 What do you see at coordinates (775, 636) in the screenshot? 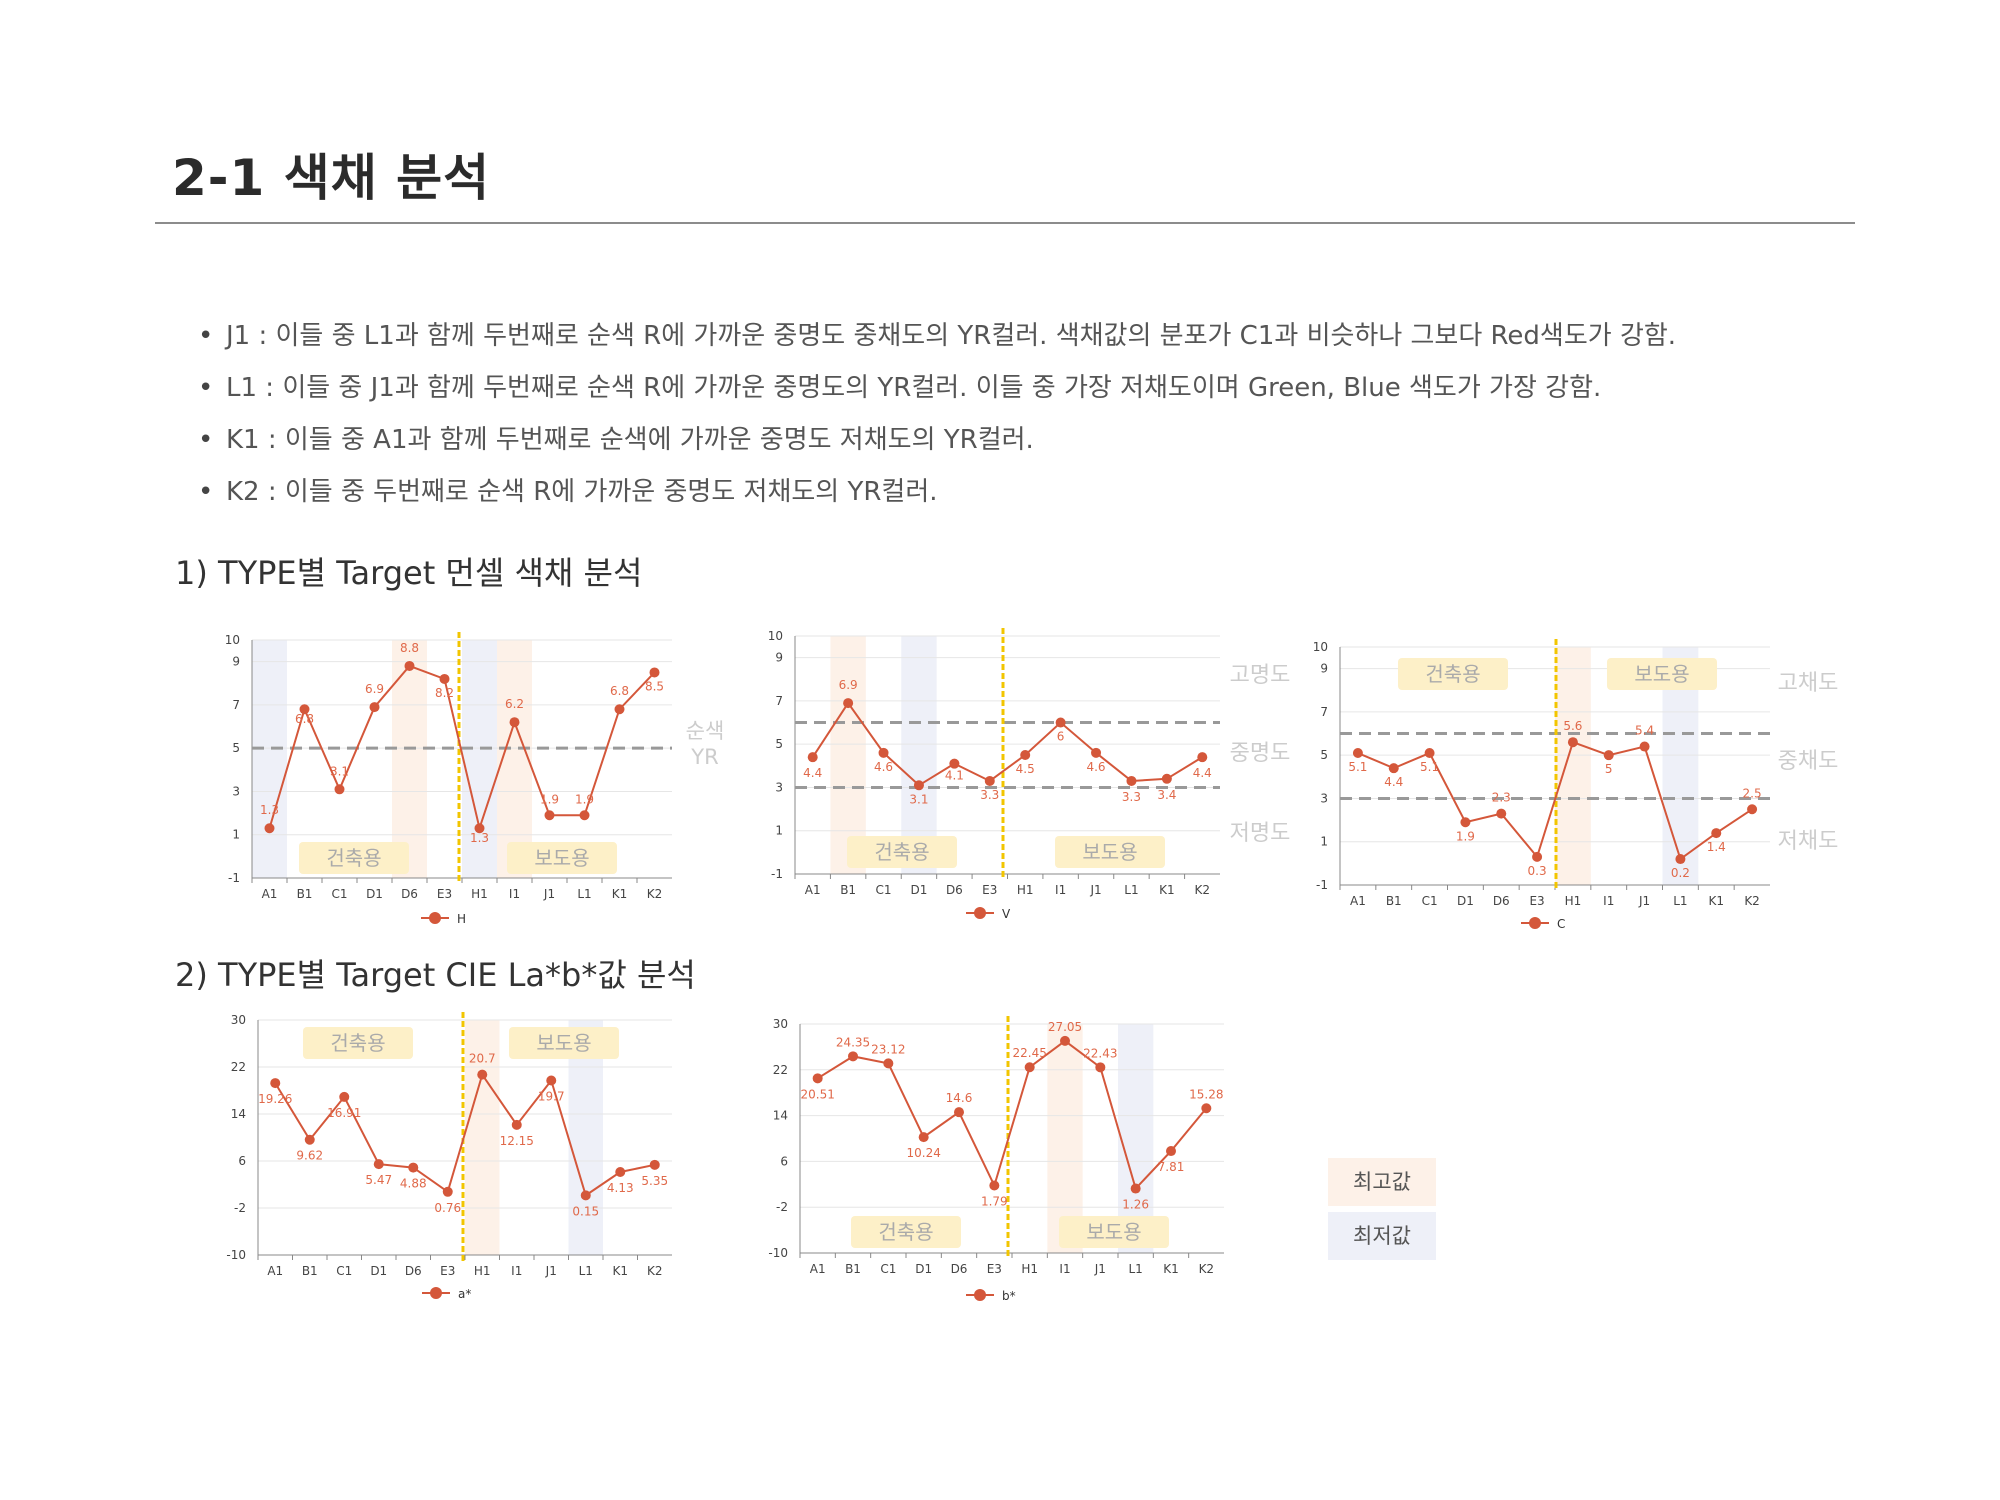
I see `y-tick-label: 10` at bounding box center [775, 636].